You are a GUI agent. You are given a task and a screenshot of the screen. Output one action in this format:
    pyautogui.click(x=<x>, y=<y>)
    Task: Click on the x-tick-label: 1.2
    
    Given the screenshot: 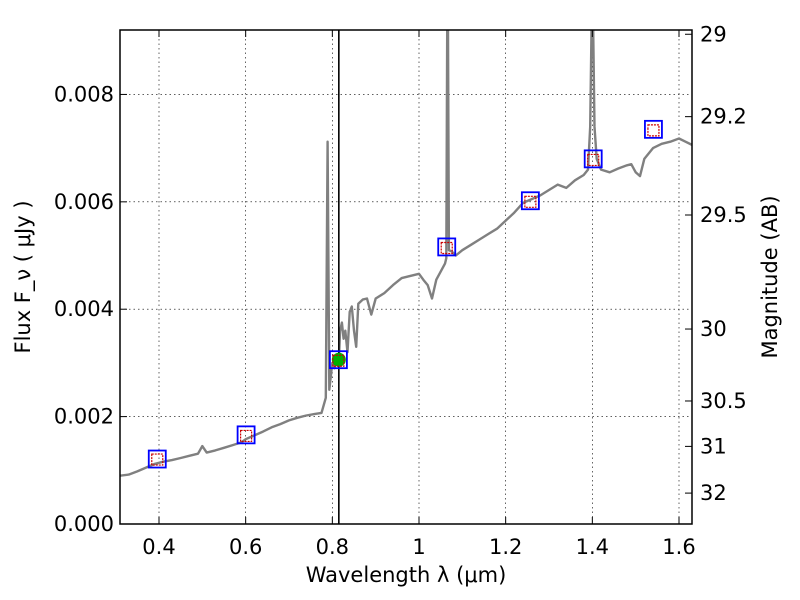 What is the action you would take?
    pyautogui.click(x=505, y=547)
    